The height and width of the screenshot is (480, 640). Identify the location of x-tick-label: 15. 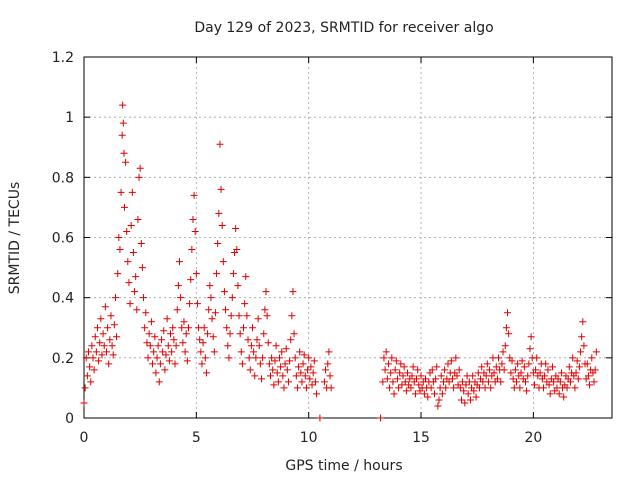
(421, 438).